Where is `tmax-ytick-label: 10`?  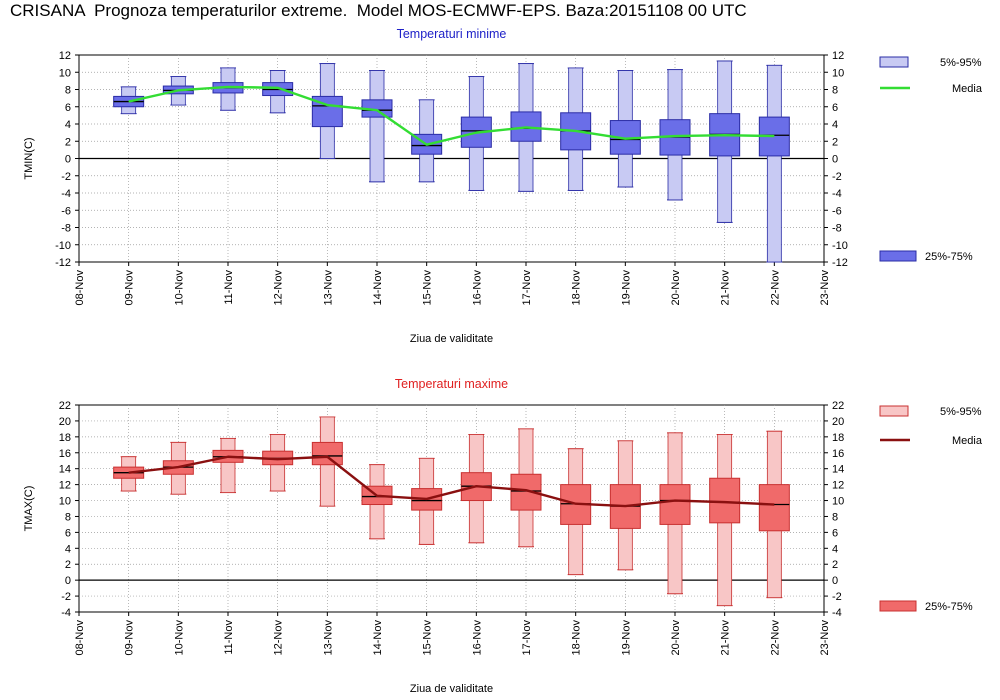
tmax-ytick-label: 10 is located at coordinates (65, 502).